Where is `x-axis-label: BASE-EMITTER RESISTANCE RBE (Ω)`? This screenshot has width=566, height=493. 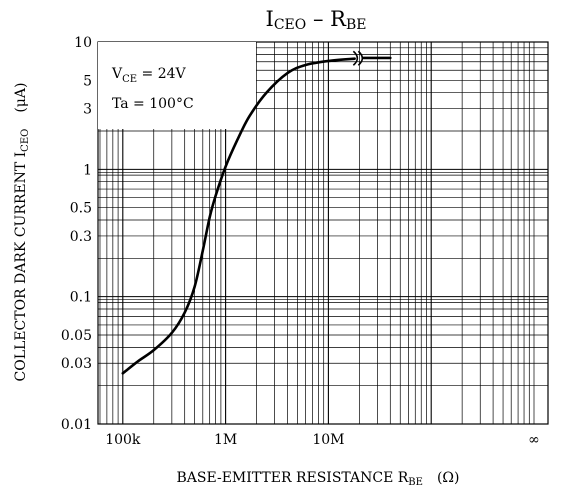 x-axis-label: BASE-EMITTER RESISTANCE RBE (Ω) is located at coordinates (318, 479).